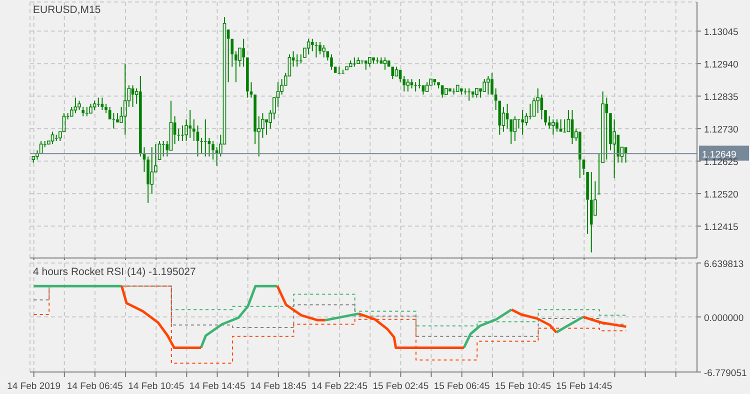  I want to click on x-tick-label: 14 Feb 2019, so click(33, 386).